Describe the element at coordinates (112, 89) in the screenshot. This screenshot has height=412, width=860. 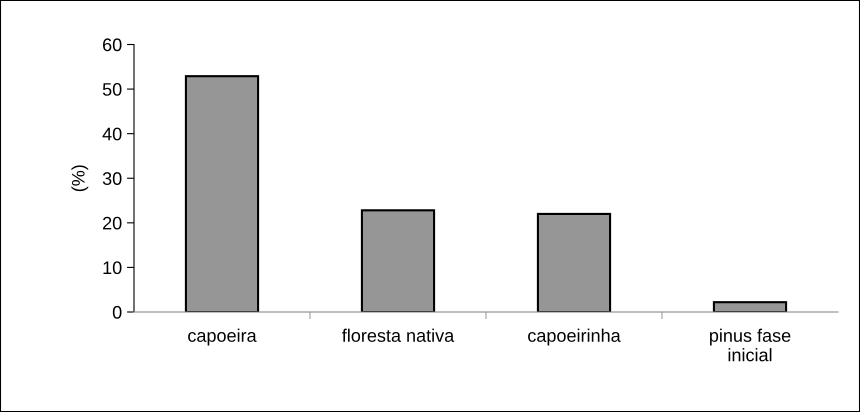
I see `y-tick-label: 50` at that location.